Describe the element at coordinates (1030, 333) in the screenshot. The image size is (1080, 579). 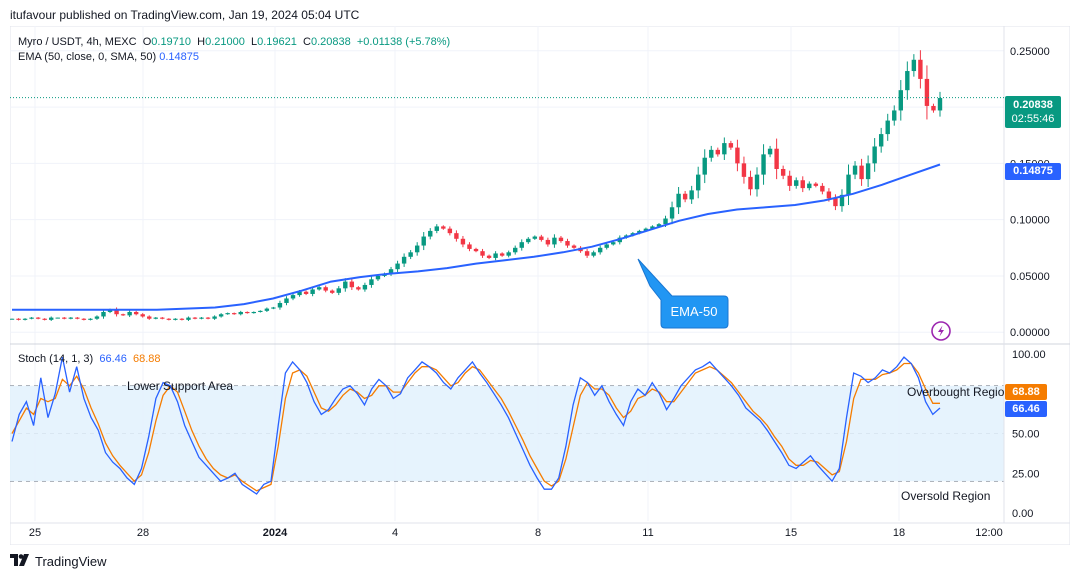
I see `price-tick-label: 0.00000` at that location.